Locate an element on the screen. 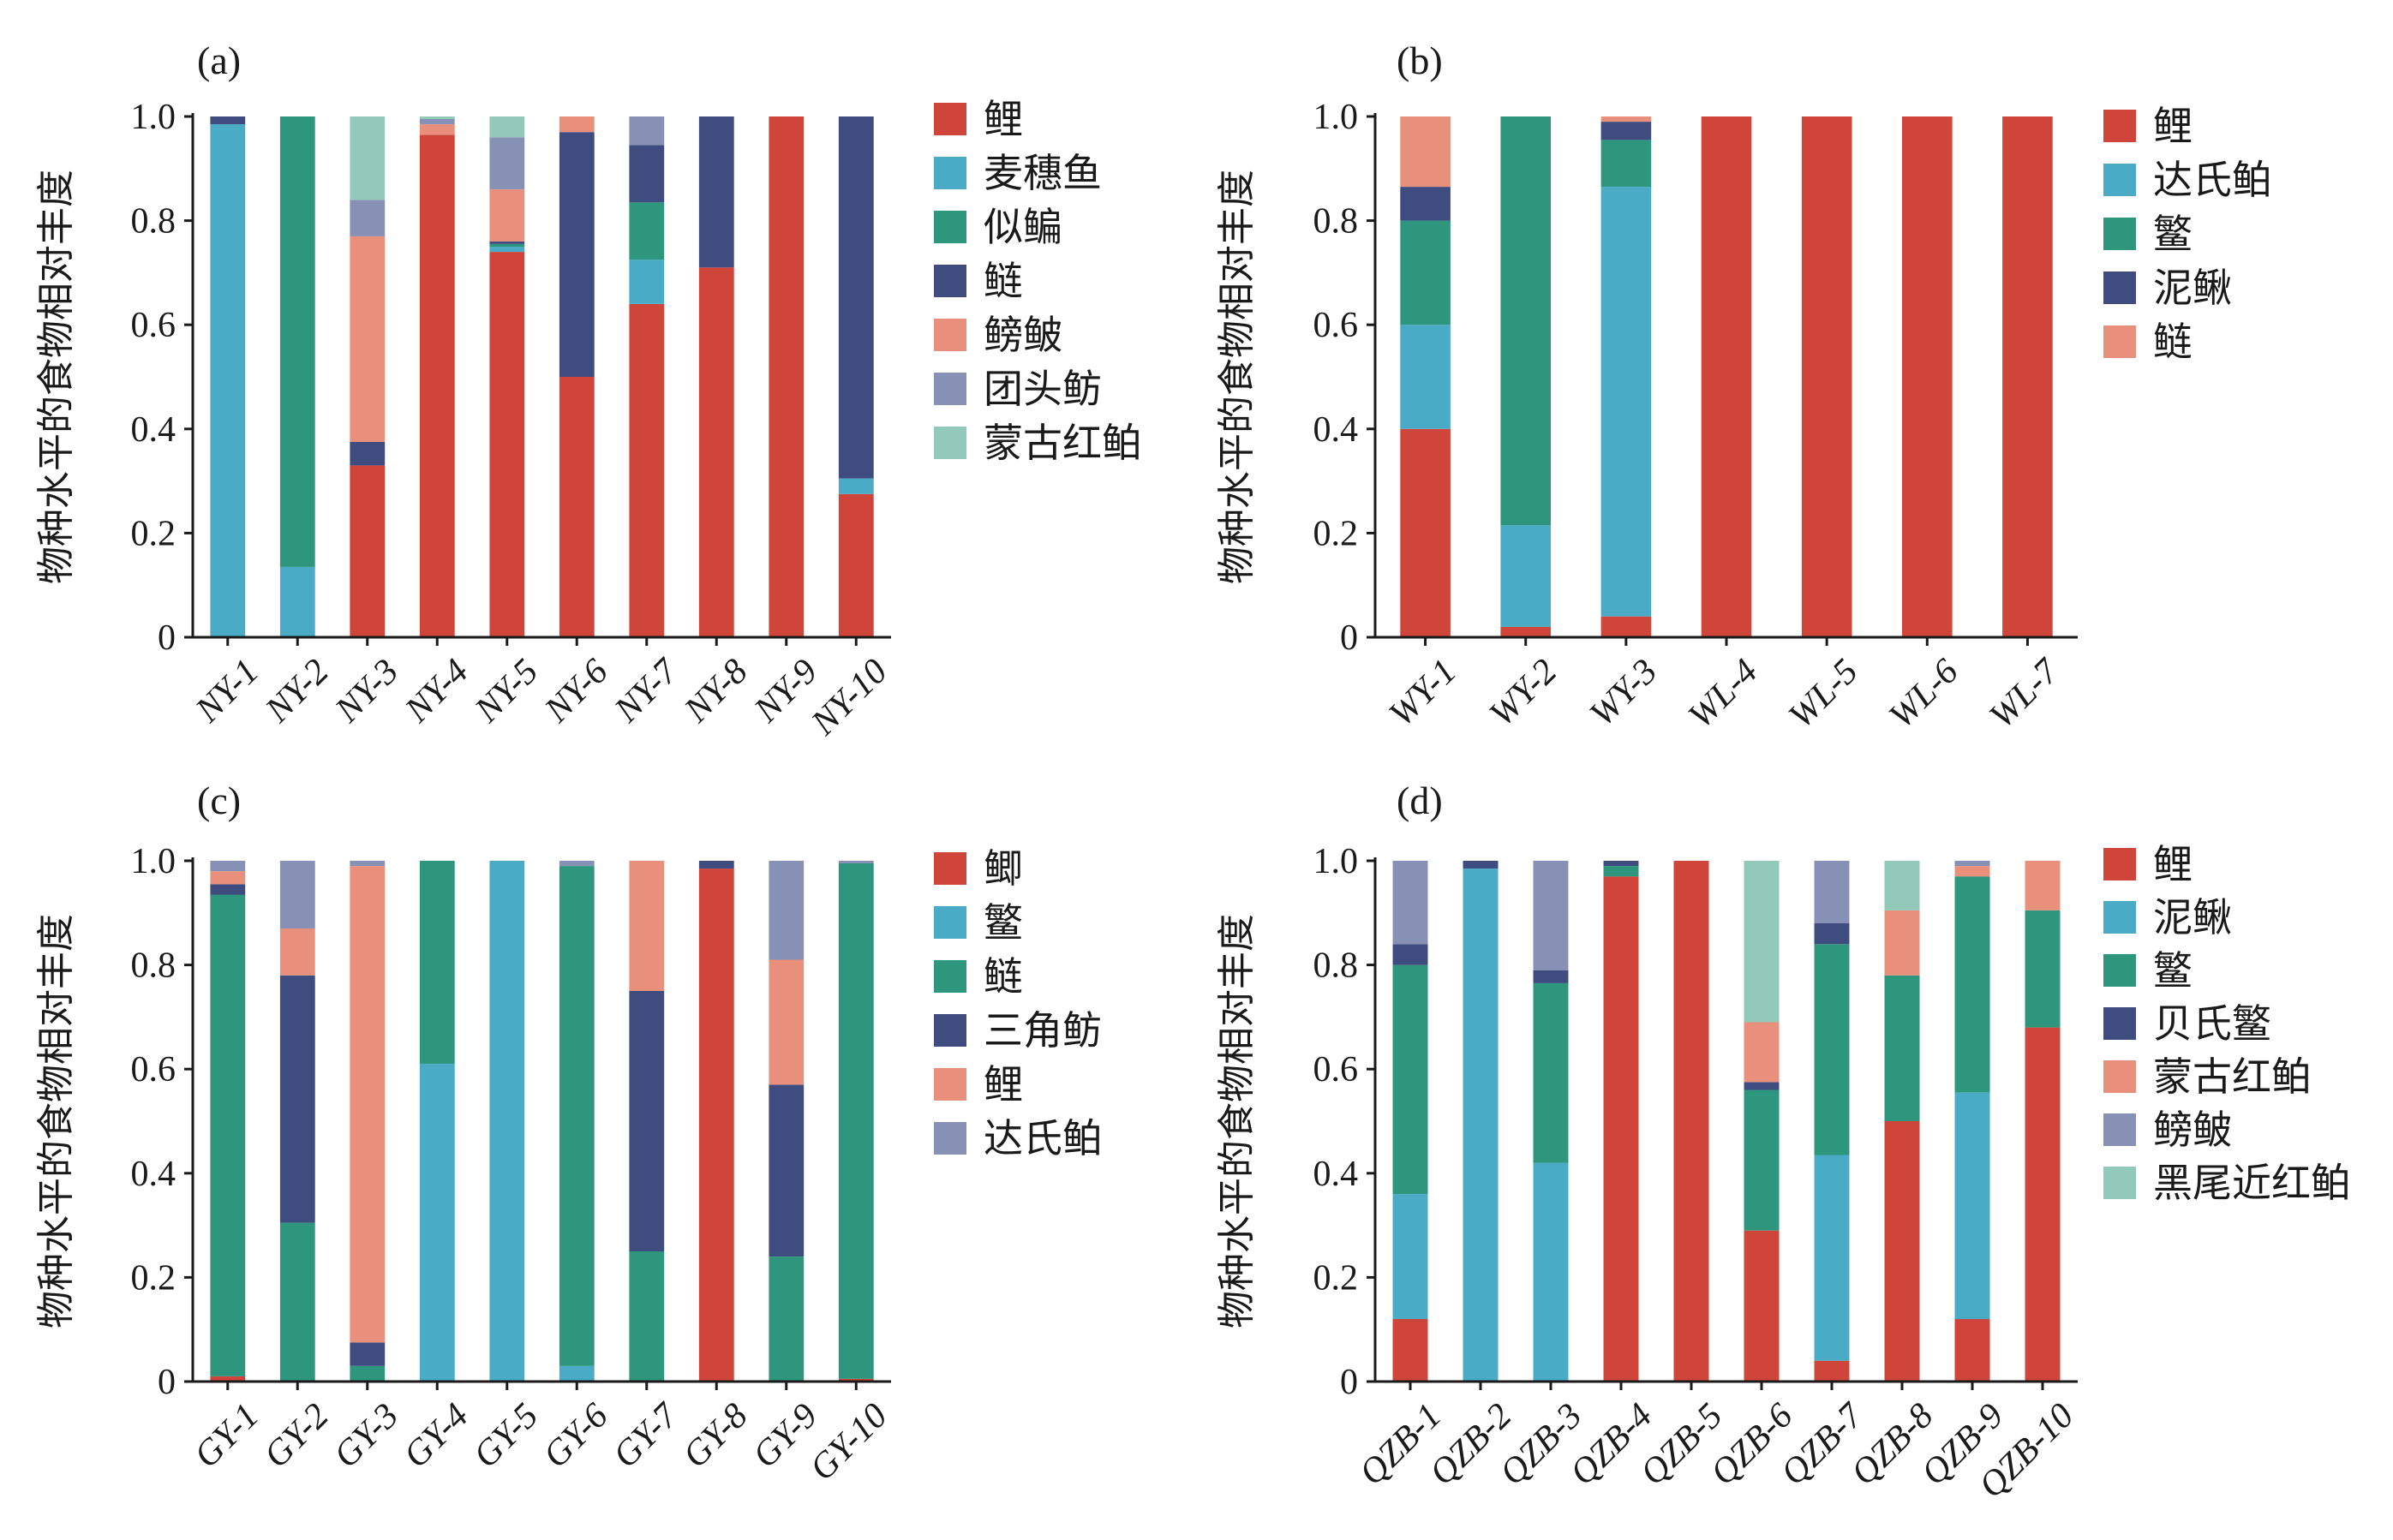  x-tick-label: NY-5 is located at coordinates (507, 691).